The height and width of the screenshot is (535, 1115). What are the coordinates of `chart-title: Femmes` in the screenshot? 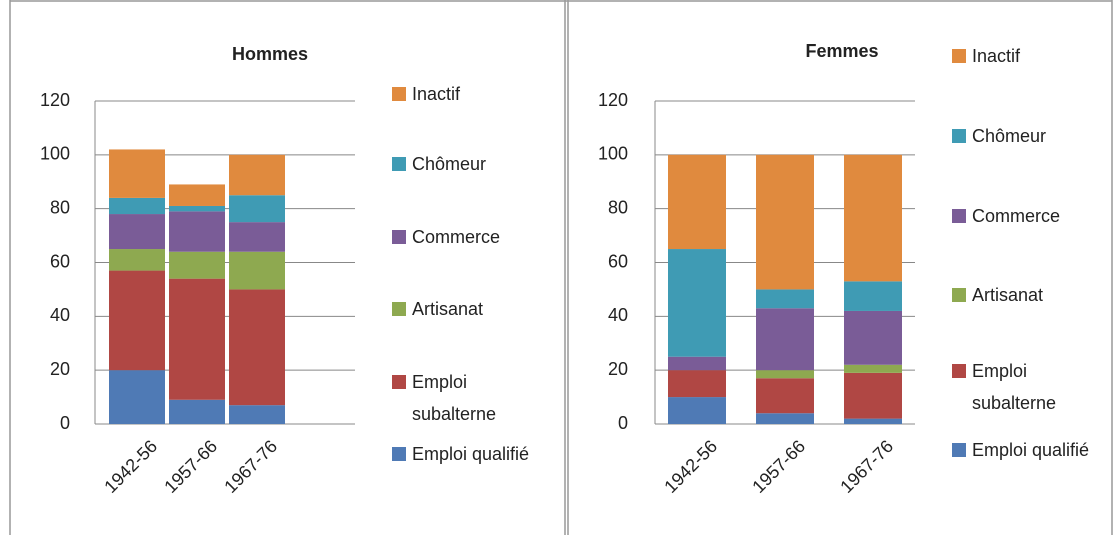 It's located at (841, 51).